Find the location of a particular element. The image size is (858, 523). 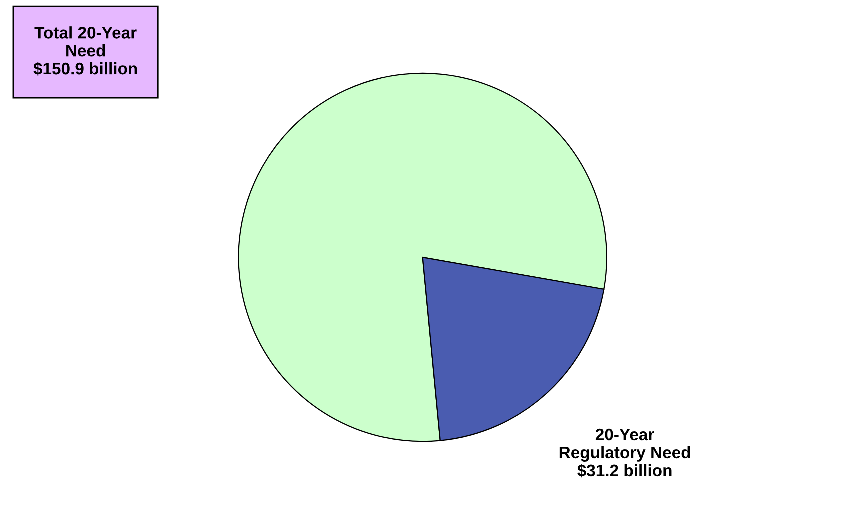

slice-label: 20-Year Regulatory Need $31.2 billion is located at coordinates (625, 453).